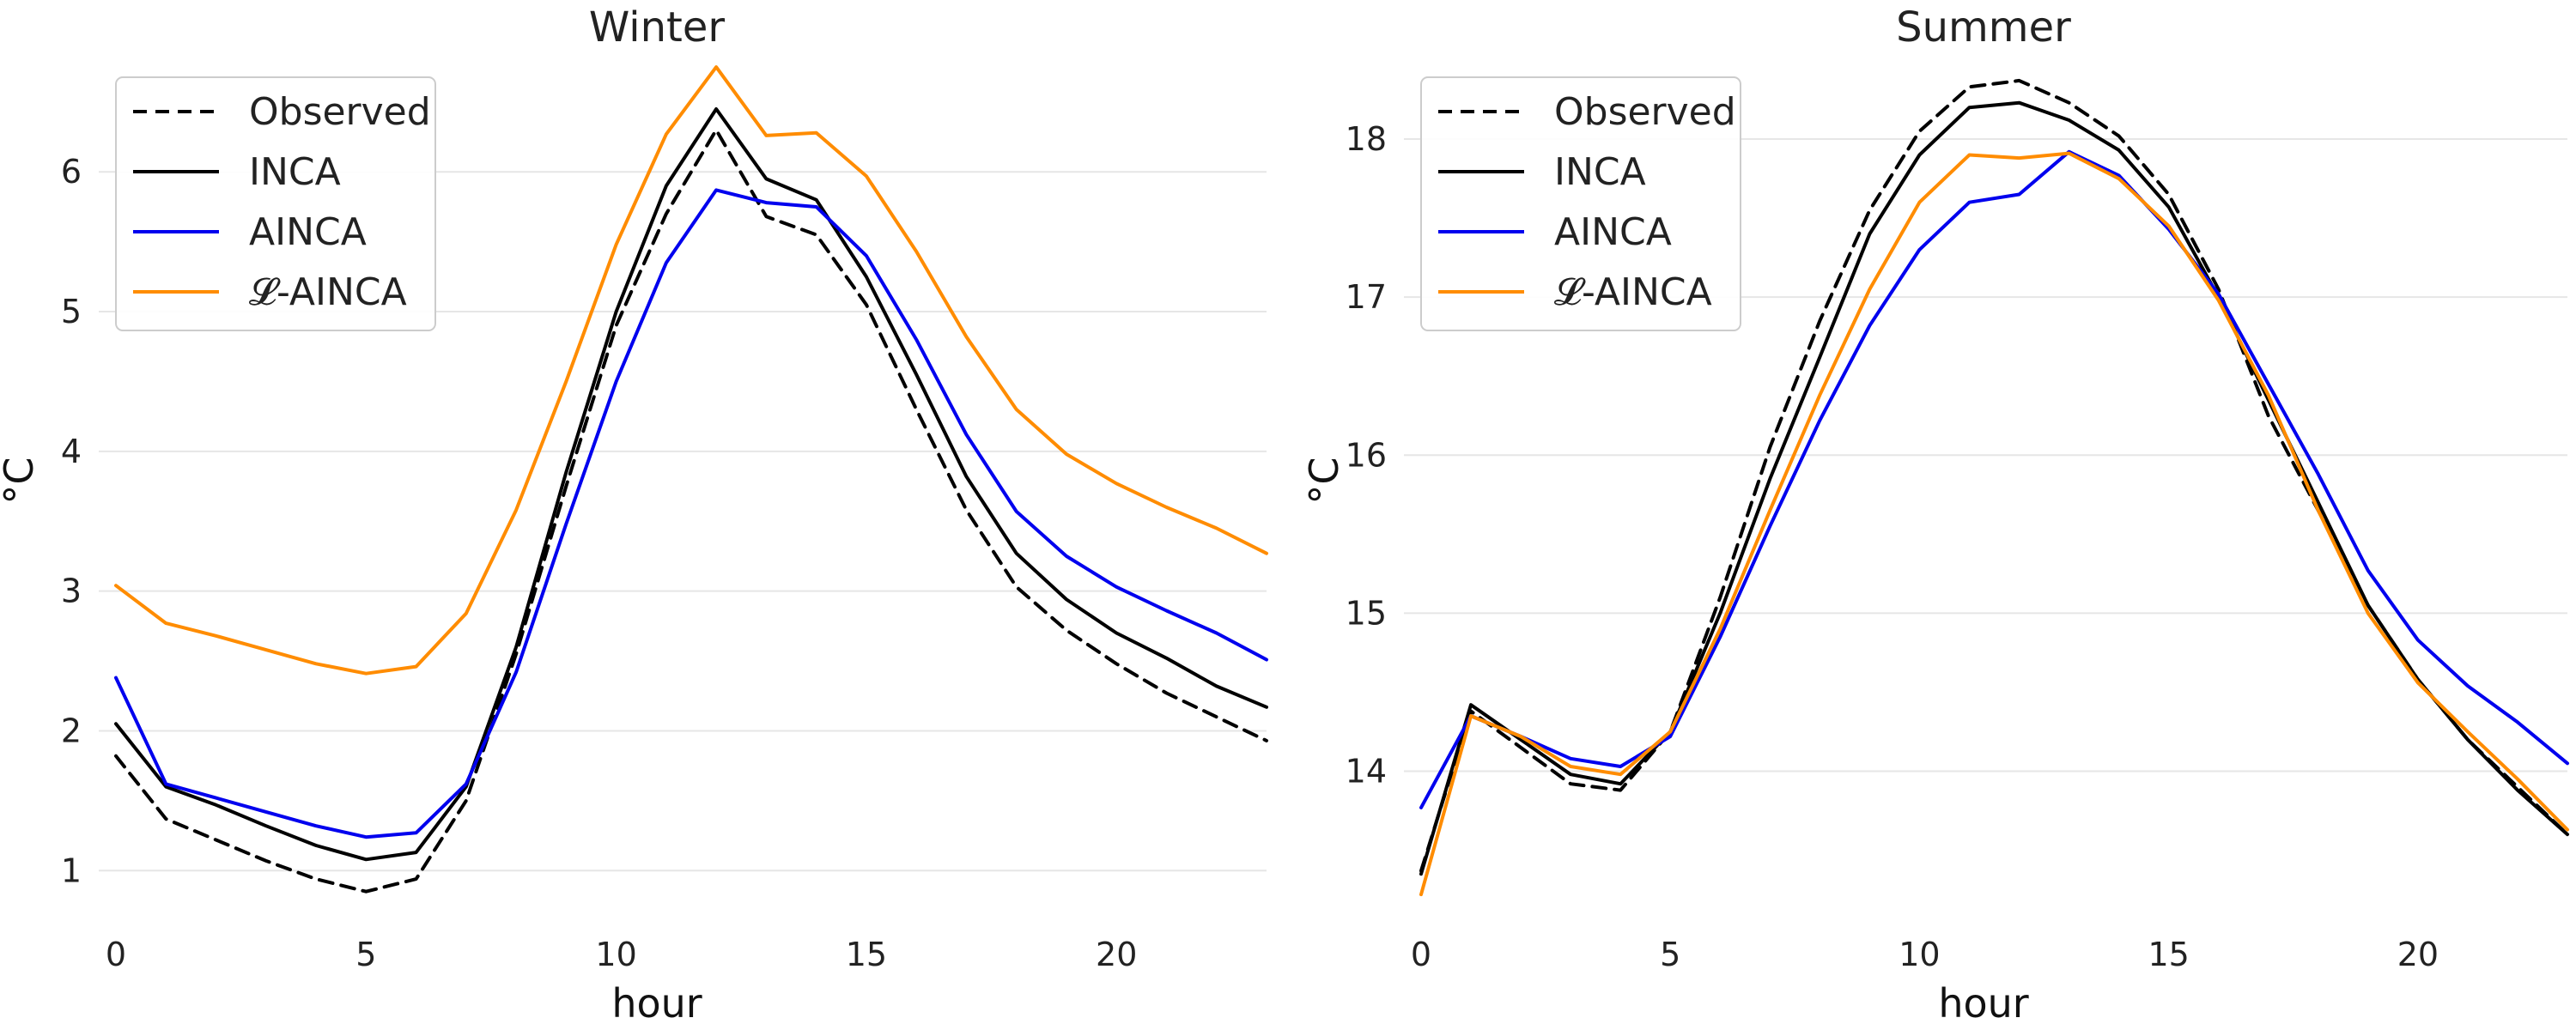  Describe the element at coordinates (1367, 455) in the screenshot. I see `y-tick-label: 16` at that location.